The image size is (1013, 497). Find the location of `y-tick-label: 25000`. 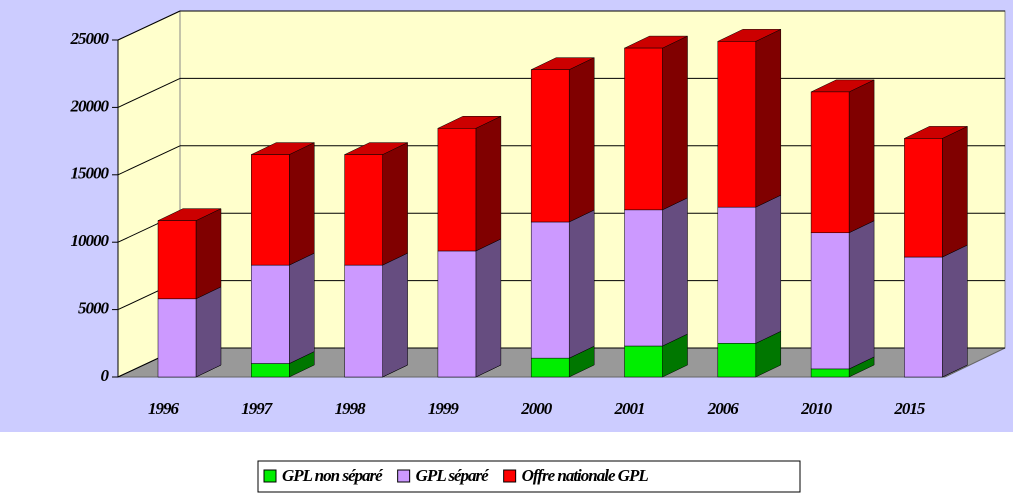

y-tick-label: 25000 is located at coordinates (90, 38).